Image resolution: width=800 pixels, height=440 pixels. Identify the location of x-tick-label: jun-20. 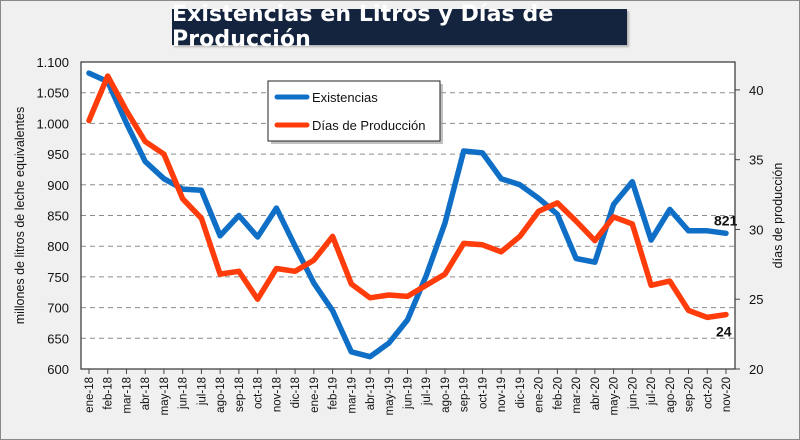
(633, 393).